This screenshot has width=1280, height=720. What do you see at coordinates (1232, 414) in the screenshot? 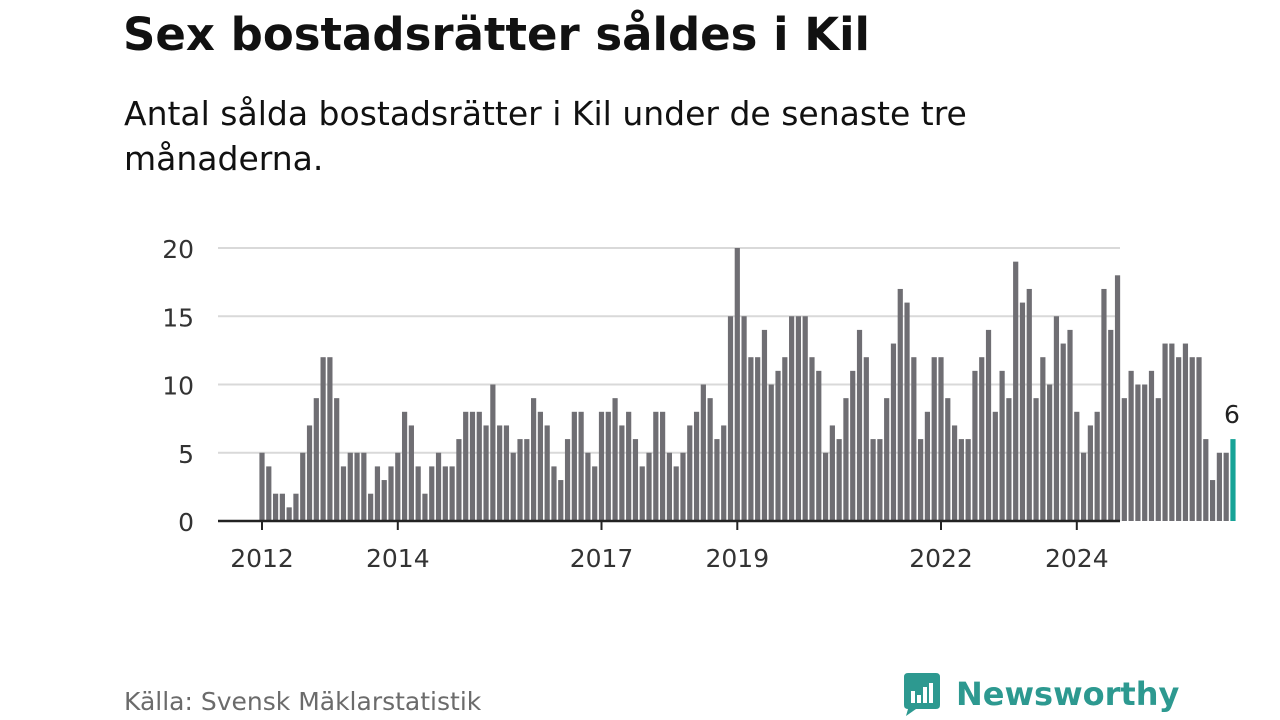
I see `annotations: 6` at bounding box center [1232, 414].